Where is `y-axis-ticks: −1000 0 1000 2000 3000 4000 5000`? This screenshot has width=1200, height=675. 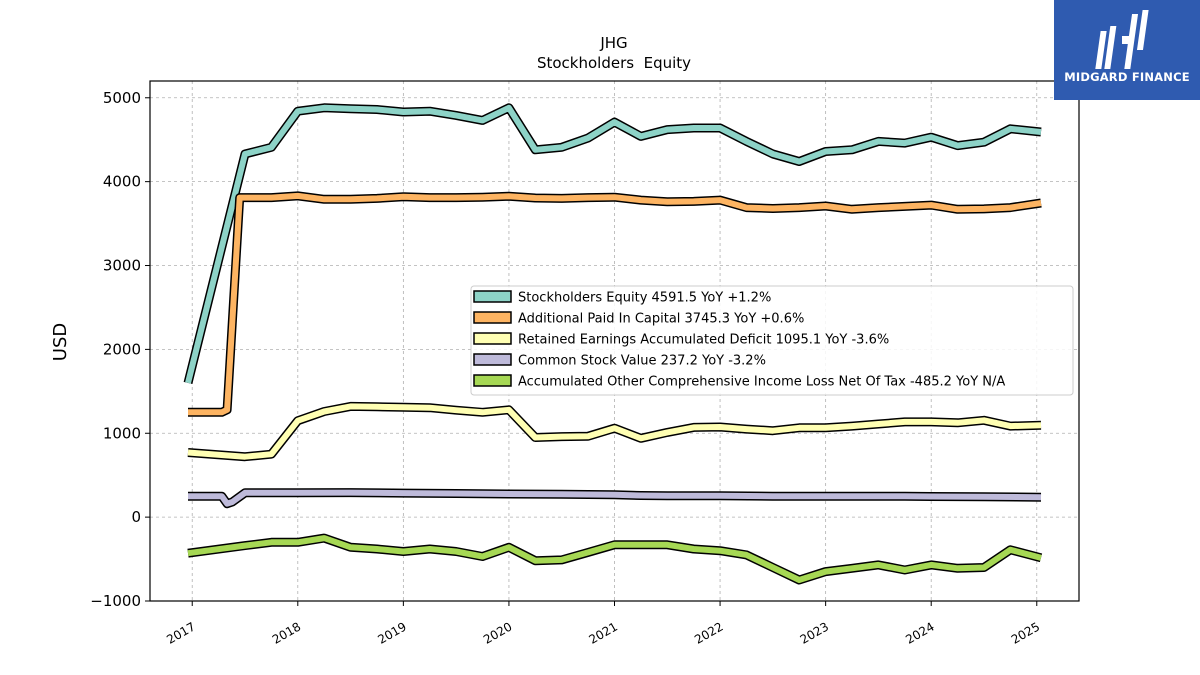
y-axis-ticks: −1000 0 1000 2000 3000 4000 5000 is located at coordinates (120, 349).